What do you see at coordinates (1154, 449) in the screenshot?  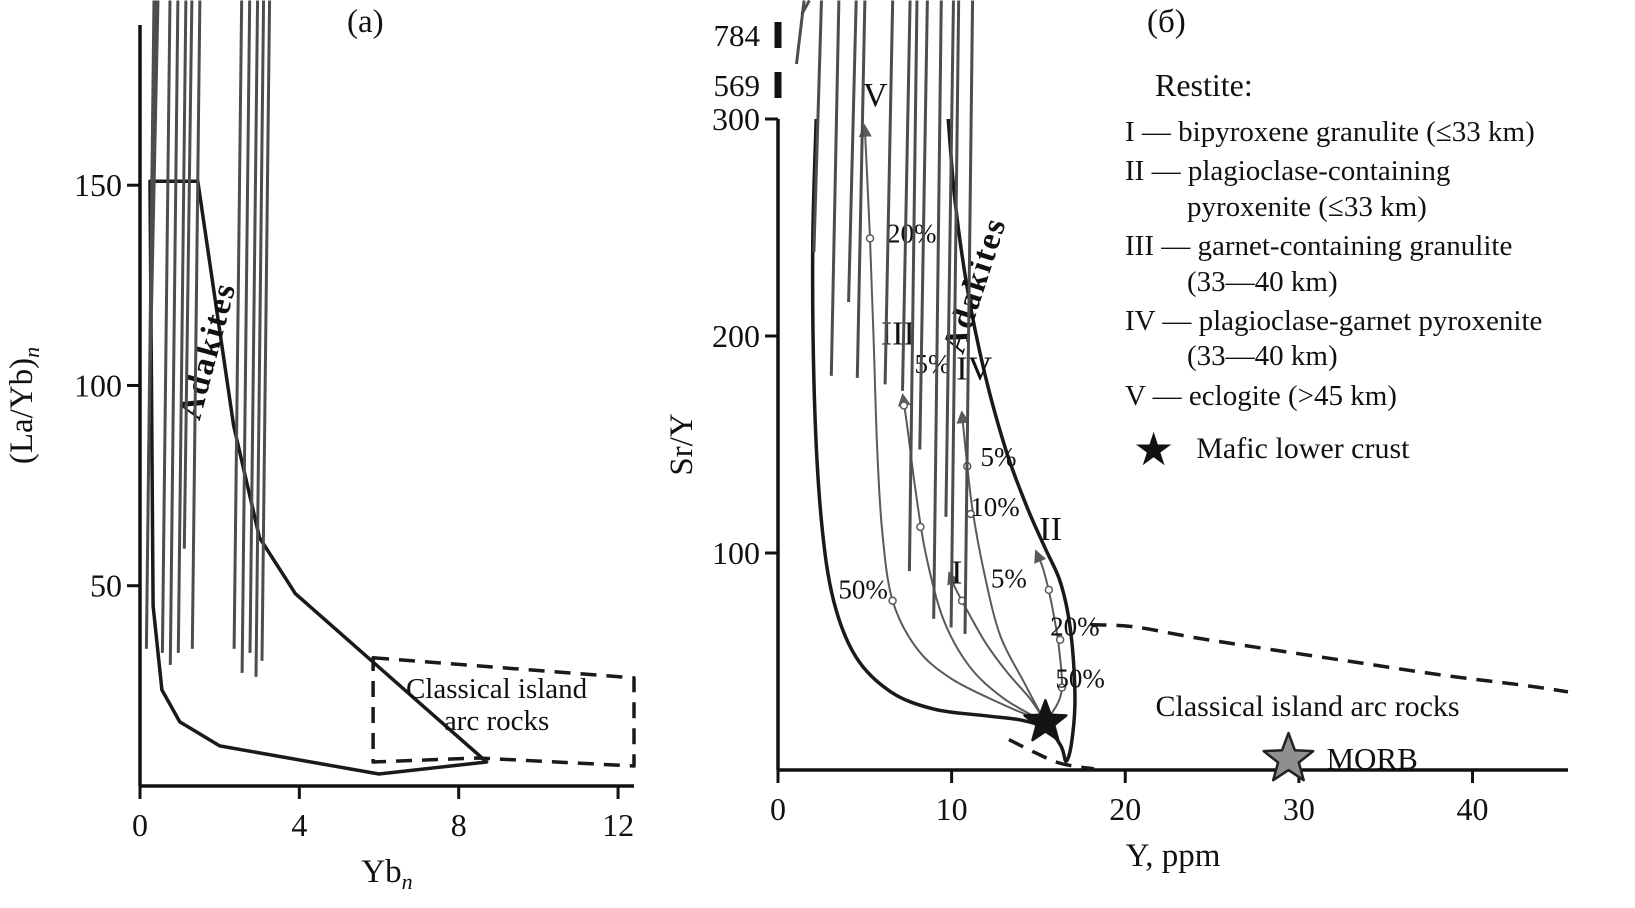 I see `star-icon: ★` at bounding box center [1154, 449].